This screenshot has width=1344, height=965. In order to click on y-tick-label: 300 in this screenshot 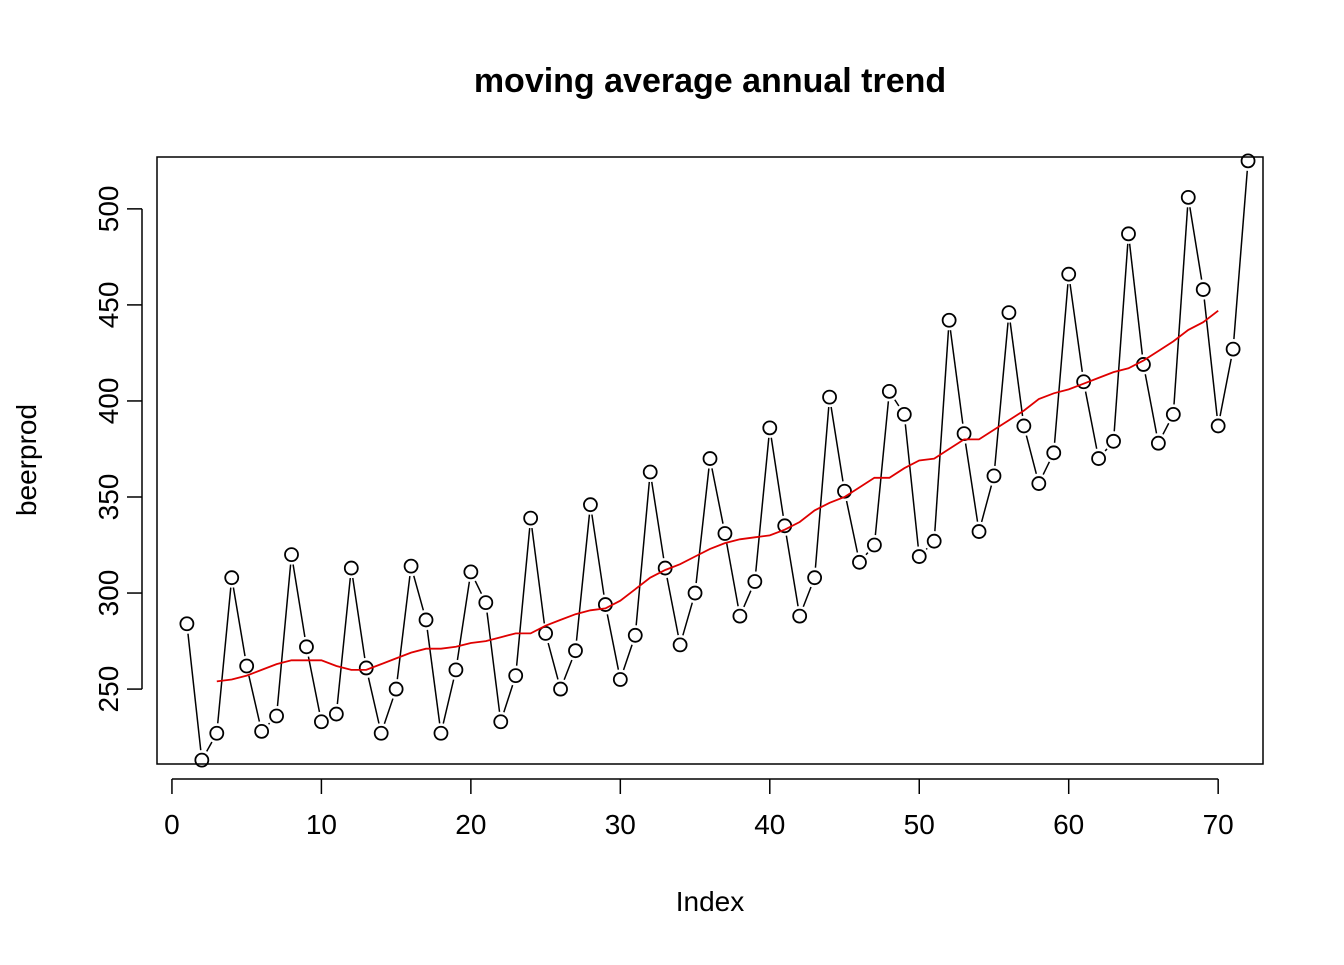, I will do `click(108, 593)`.